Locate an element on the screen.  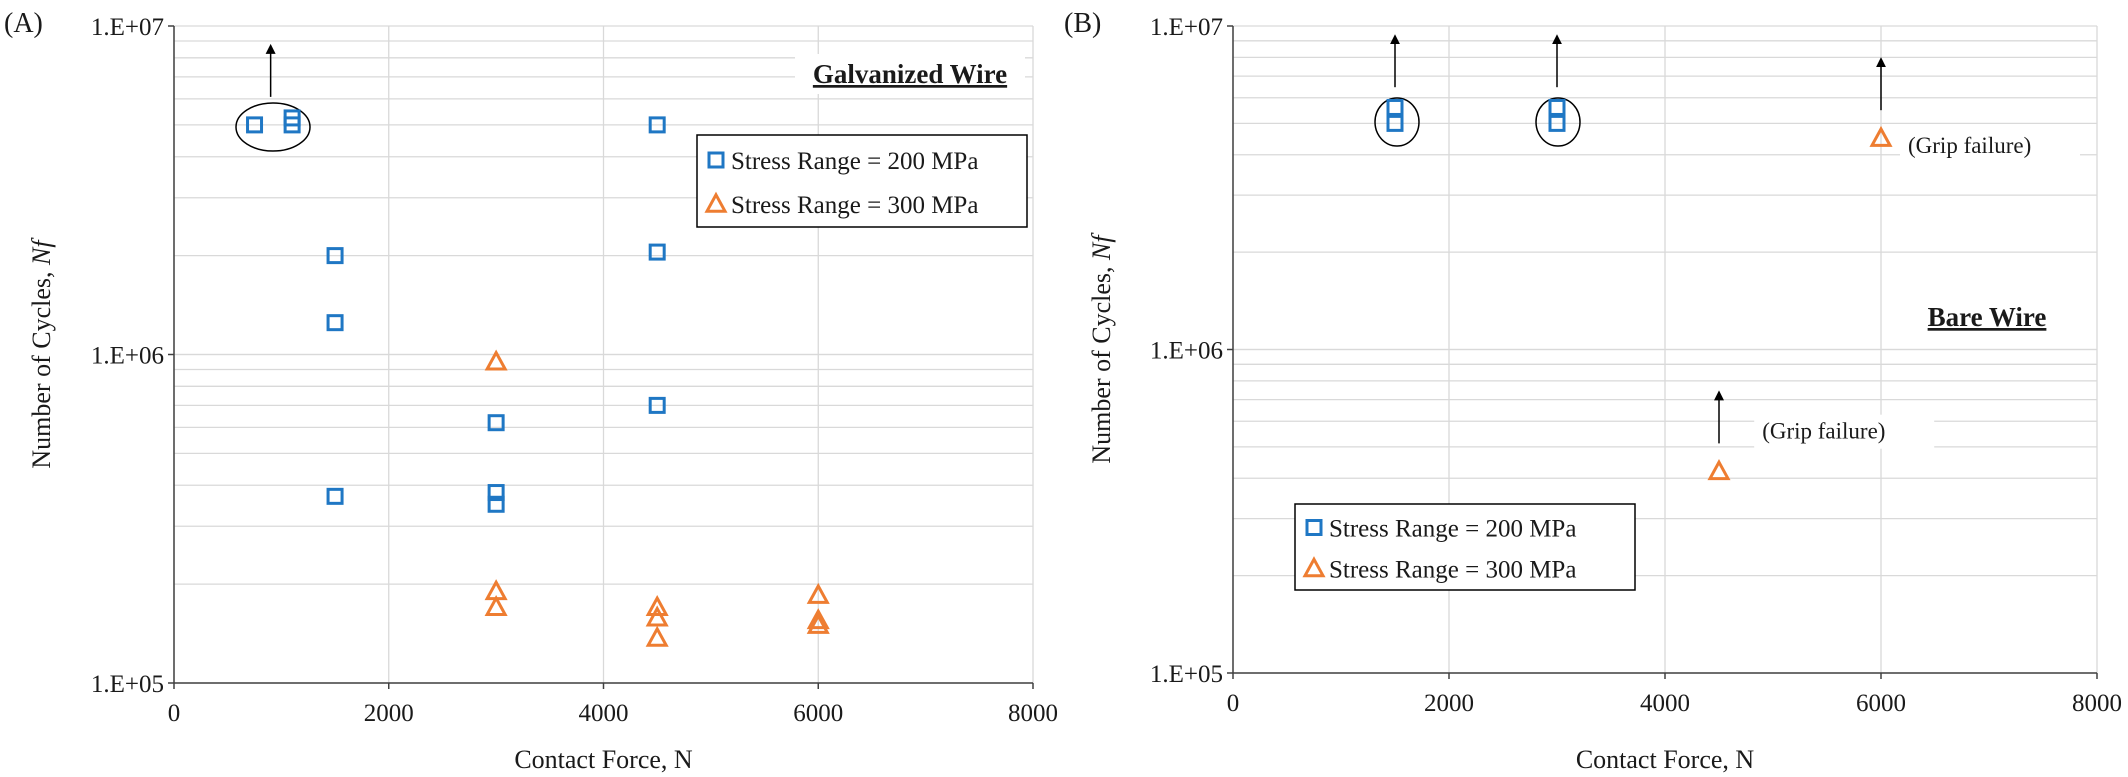
panel-label: (A) is located at coordinates (23, 23).